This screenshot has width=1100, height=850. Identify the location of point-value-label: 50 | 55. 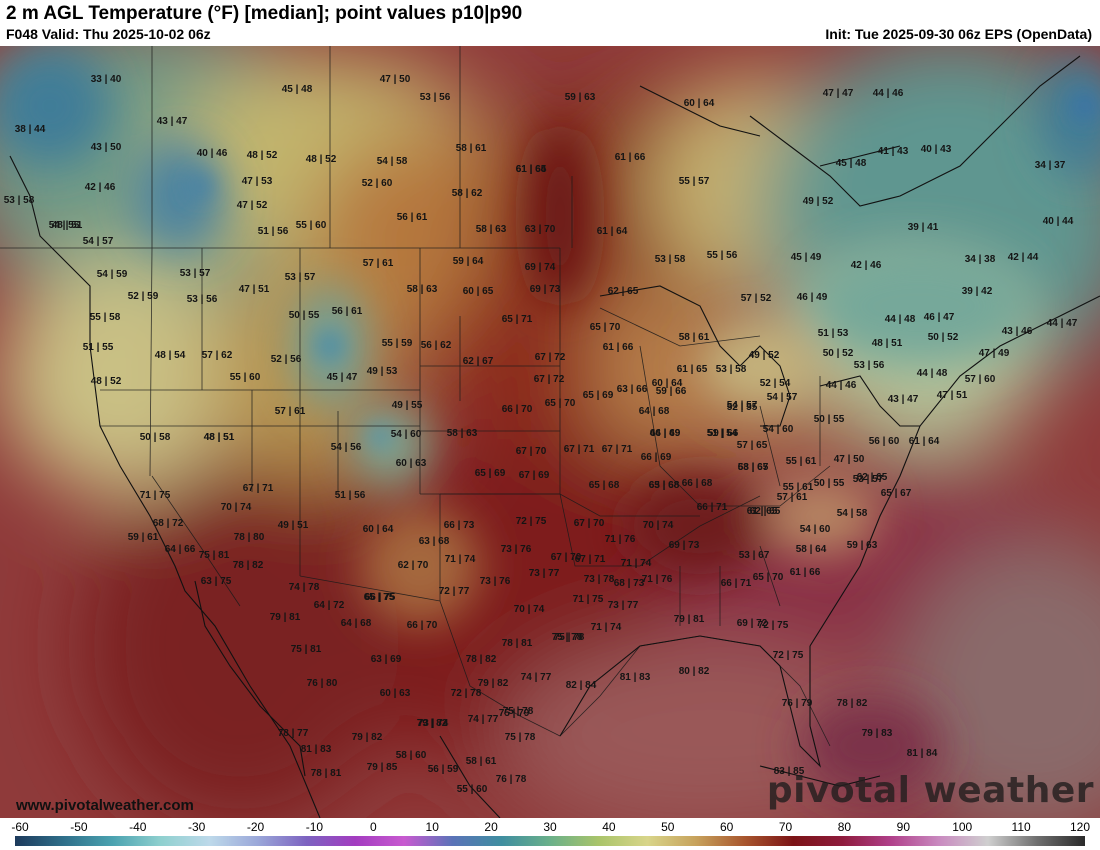
(829, 419).